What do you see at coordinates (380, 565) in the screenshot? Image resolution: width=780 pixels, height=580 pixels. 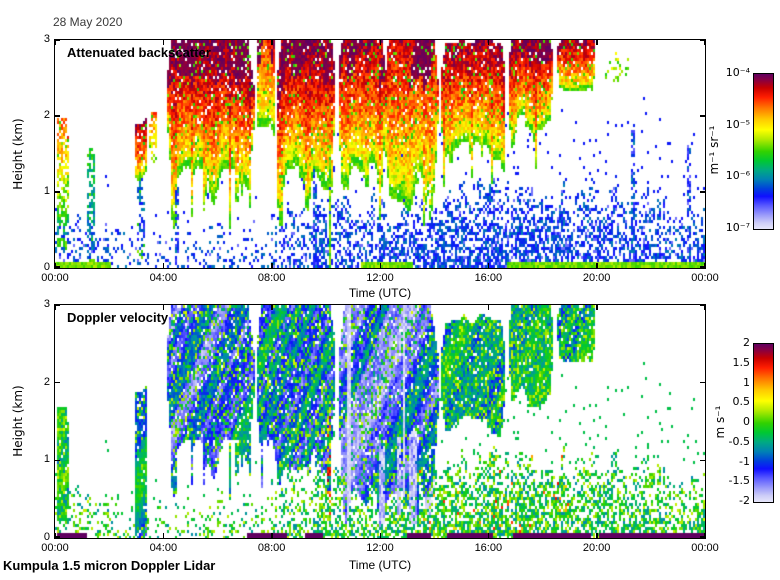 I see `velocity-x-axis-label: Time (UTC)` at bounding box center [380, 565].